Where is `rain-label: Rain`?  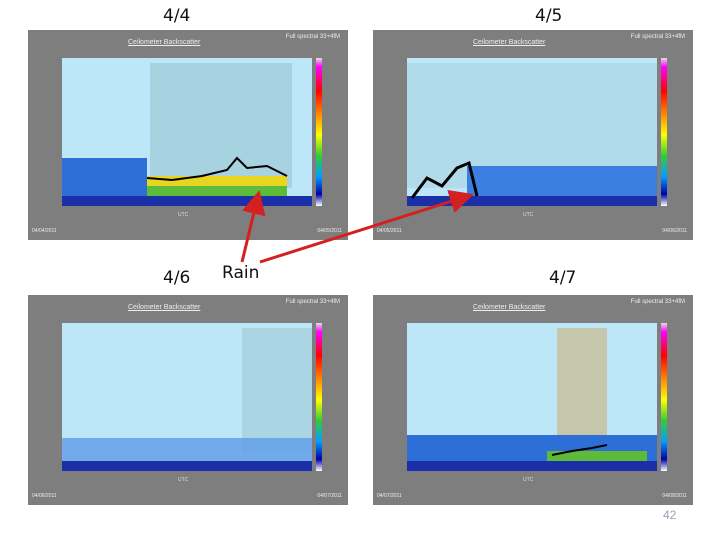 rain-label: Rain is located at coordinates (241, 273).